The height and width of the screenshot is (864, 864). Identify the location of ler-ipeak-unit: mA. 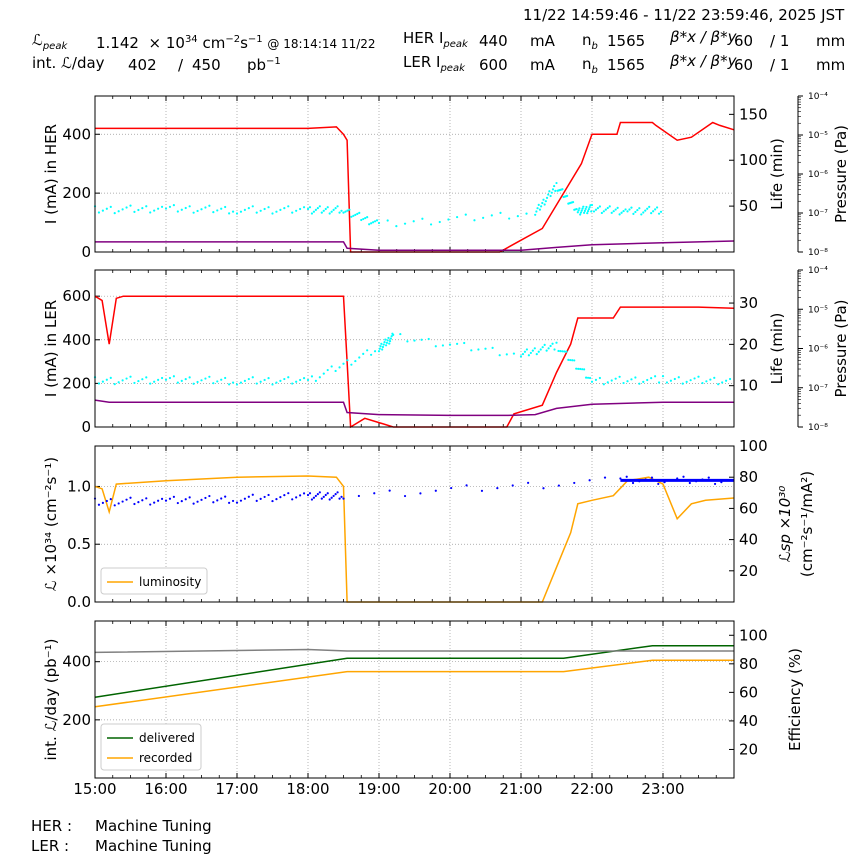
(542, 65).